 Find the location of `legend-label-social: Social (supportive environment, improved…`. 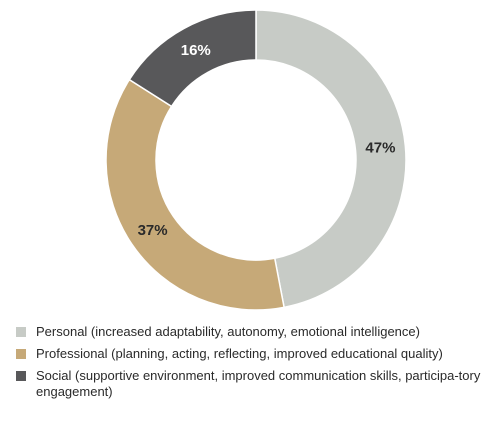

legend-label-social: Social (supportive environment, improved… is located at coordinates (258, 383).